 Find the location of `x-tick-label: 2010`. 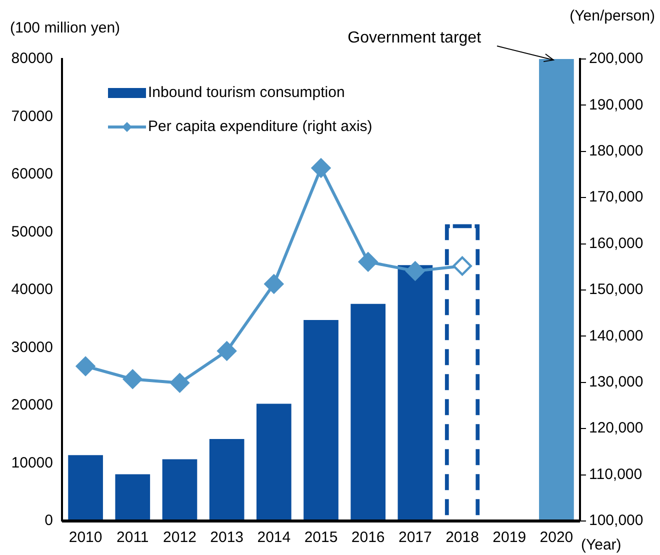

x-tick-label: 2010 is located at coordinates (85, 537).